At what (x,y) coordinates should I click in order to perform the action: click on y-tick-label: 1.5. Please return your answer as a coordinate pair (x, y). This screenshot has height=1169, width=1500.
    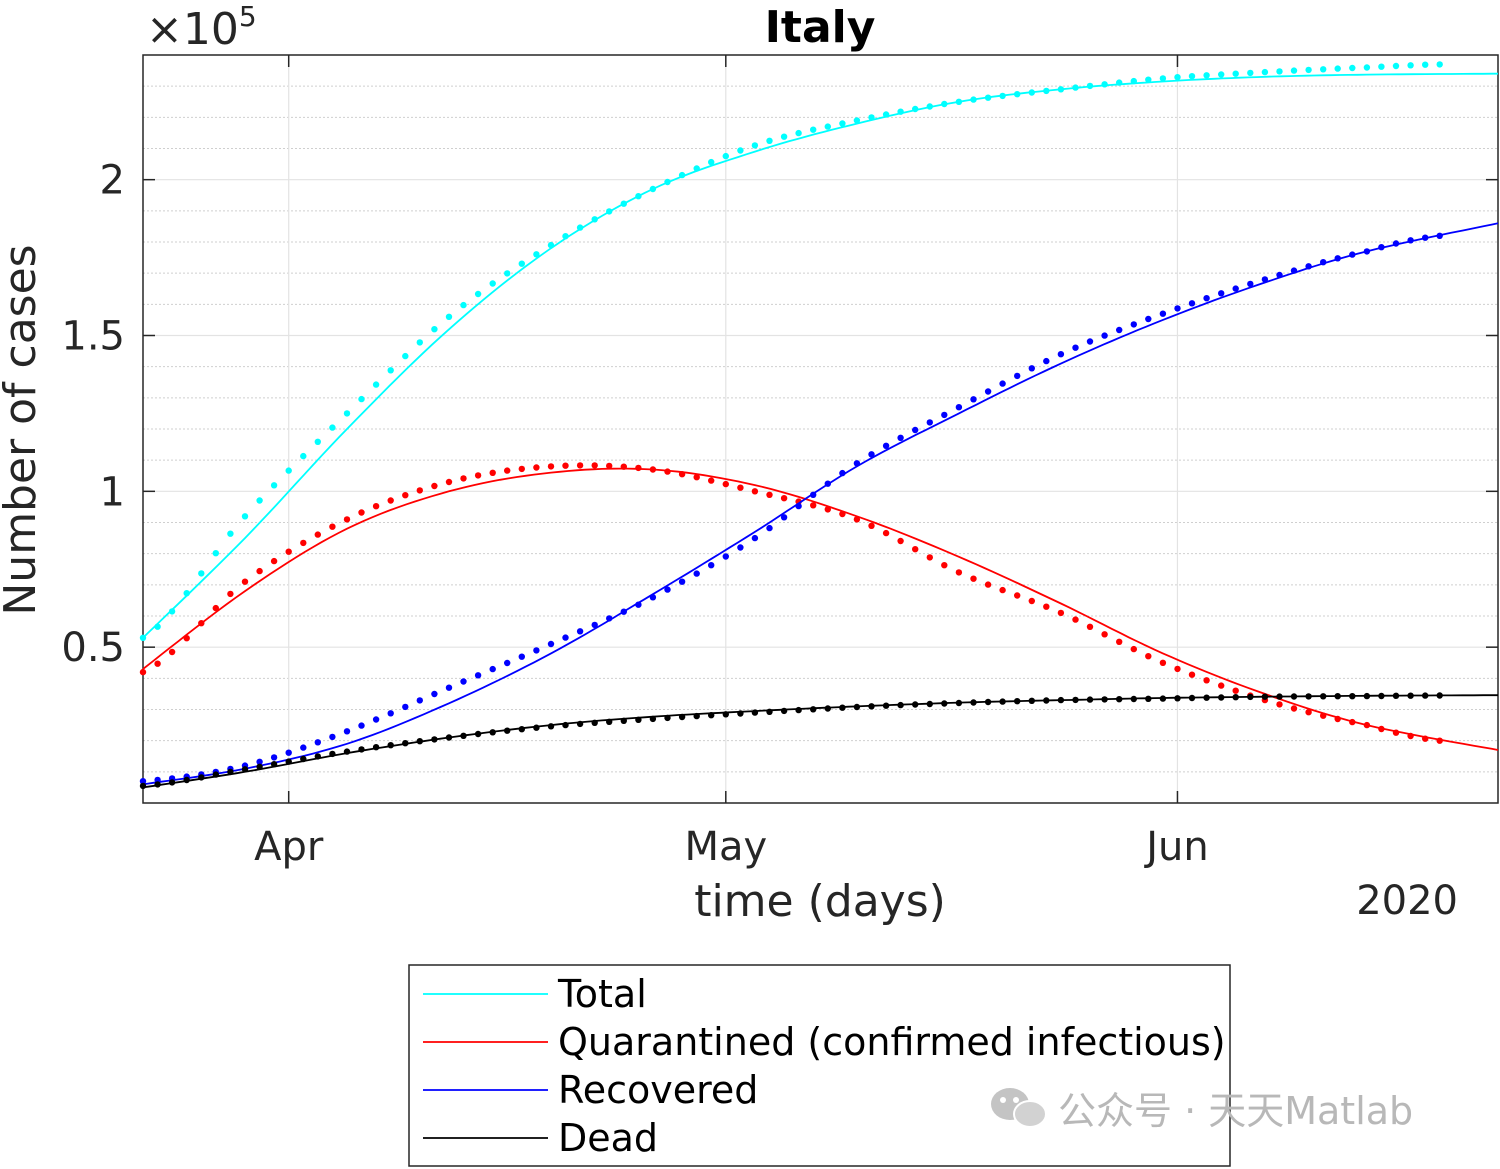
    Looking at the image, I should click on (93, 337).